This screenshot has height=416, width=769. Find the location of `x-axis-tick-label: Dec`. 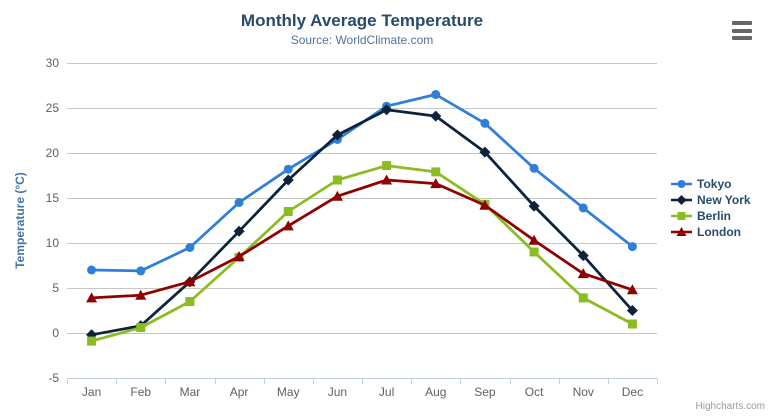

x-axis-tick-label: Dec is located at coordinates (632, 392).